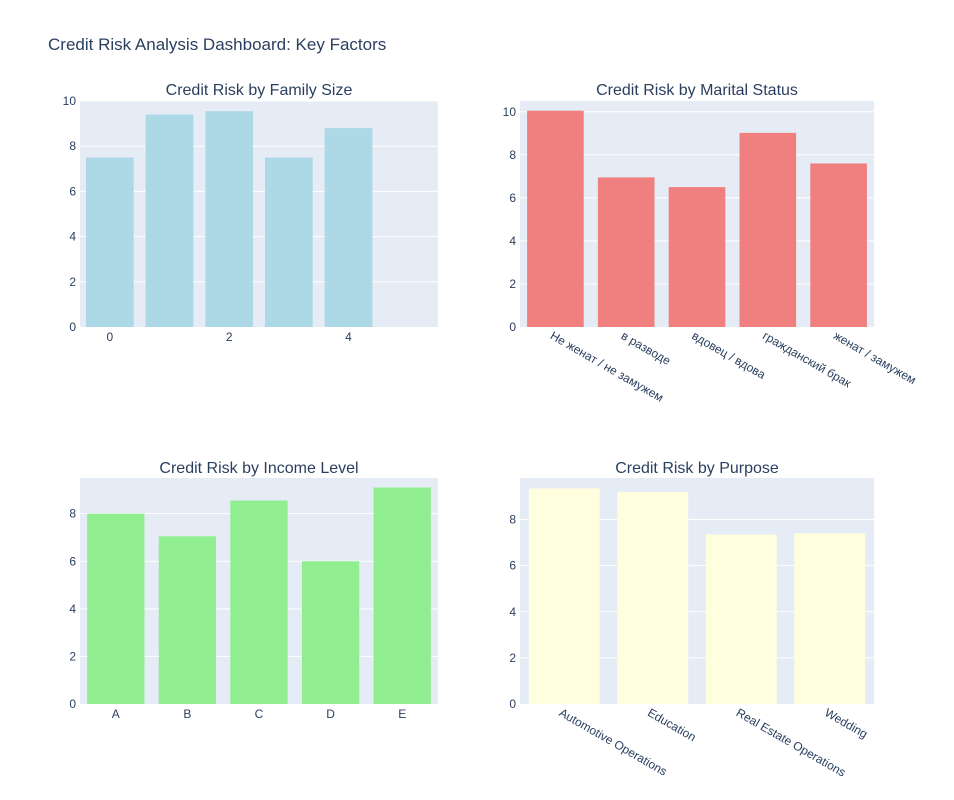  I want to click on x-tick-label: 4, so click(348, 337).